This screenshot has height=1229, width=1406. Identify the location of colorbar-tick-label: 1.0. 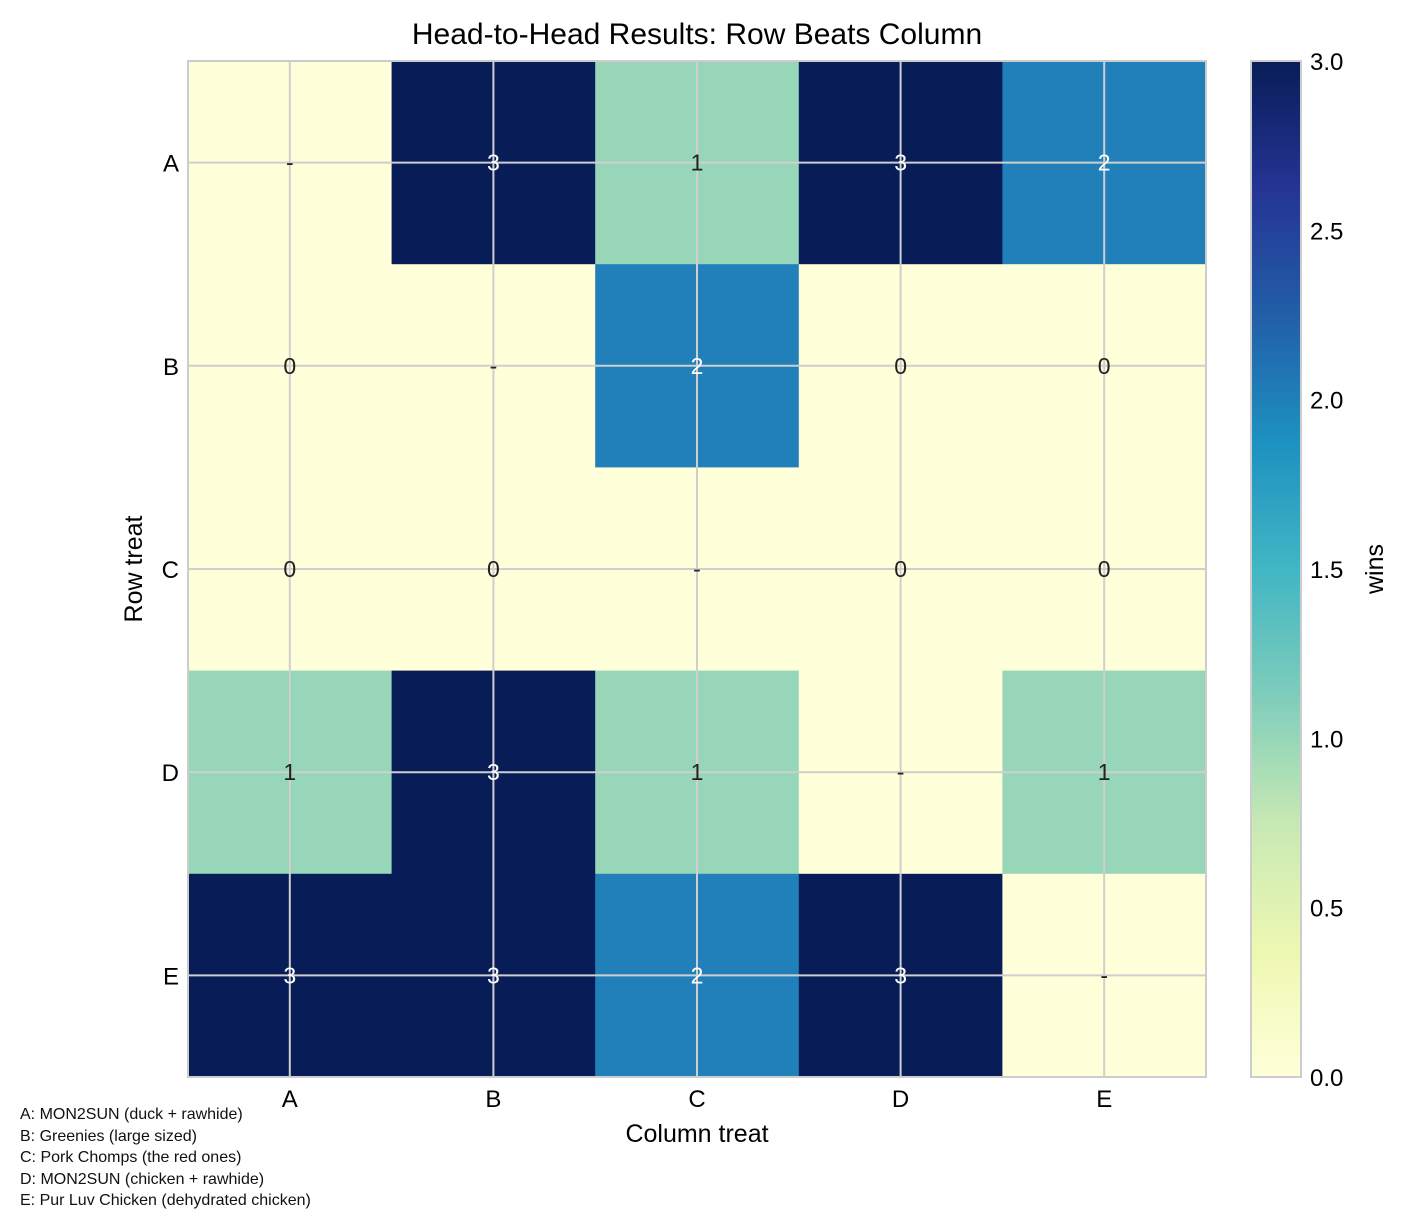
(1326, 739).